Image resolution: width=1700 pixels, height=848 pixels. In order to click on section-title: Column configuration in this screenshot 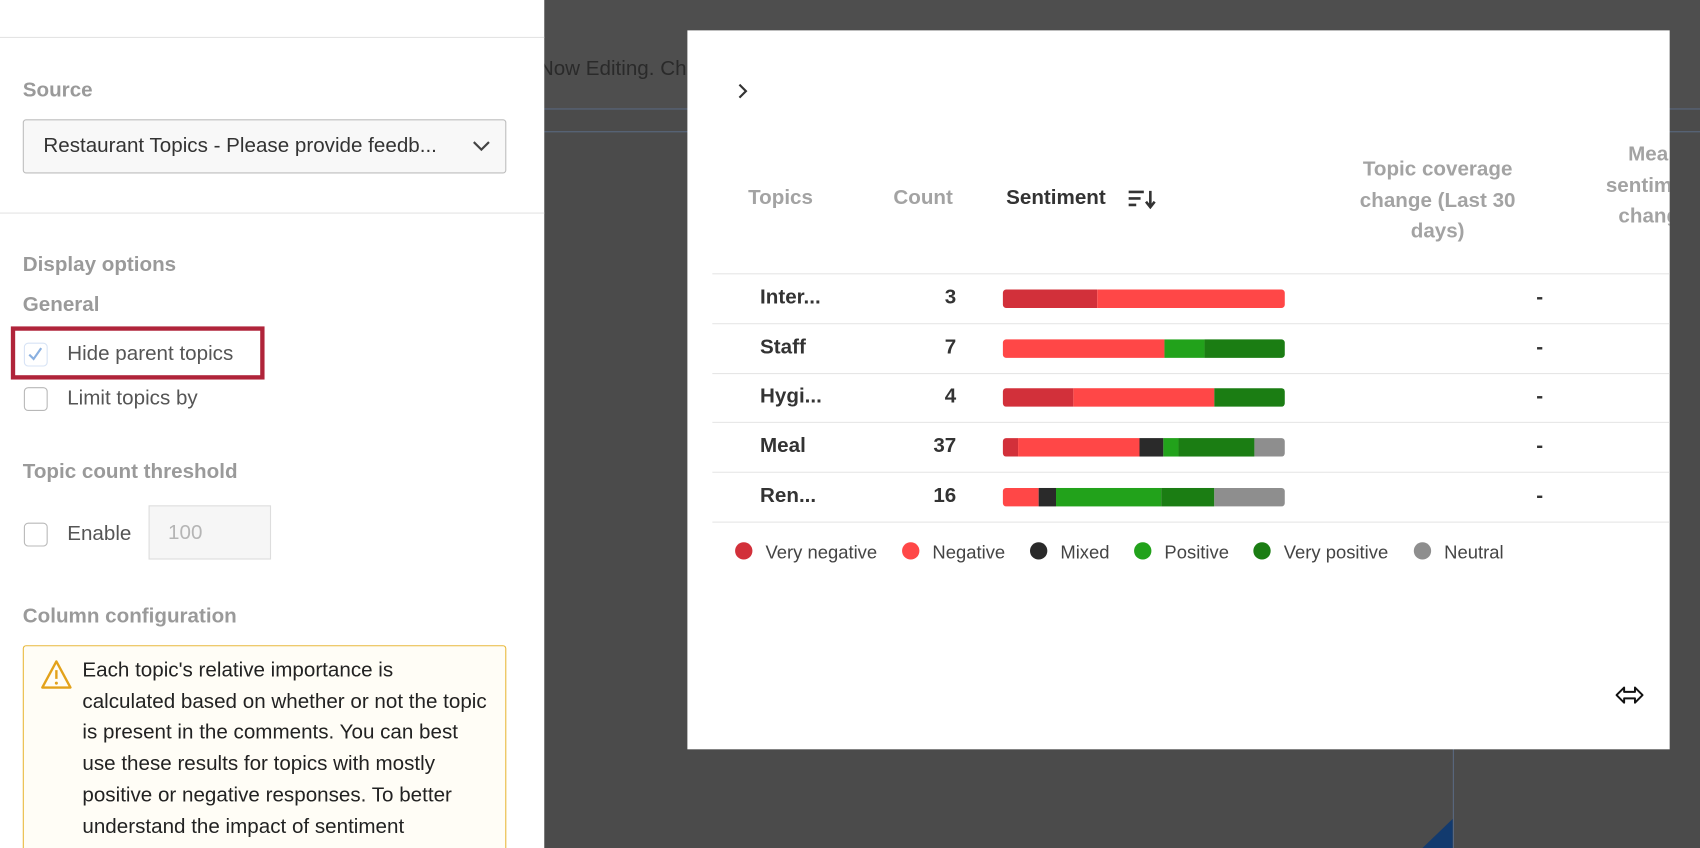, I will do `click(129, 616)`.